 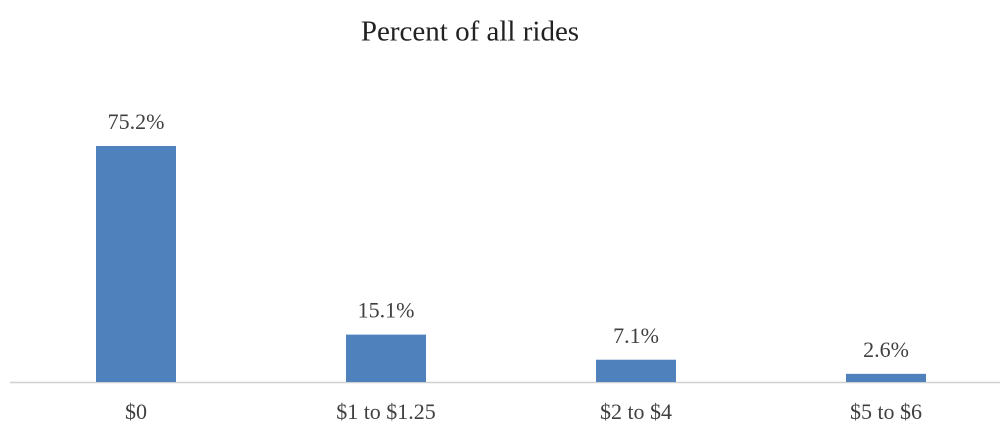 I want to click on x-tick-label: $2 to $4, so click(x=636, y=411).